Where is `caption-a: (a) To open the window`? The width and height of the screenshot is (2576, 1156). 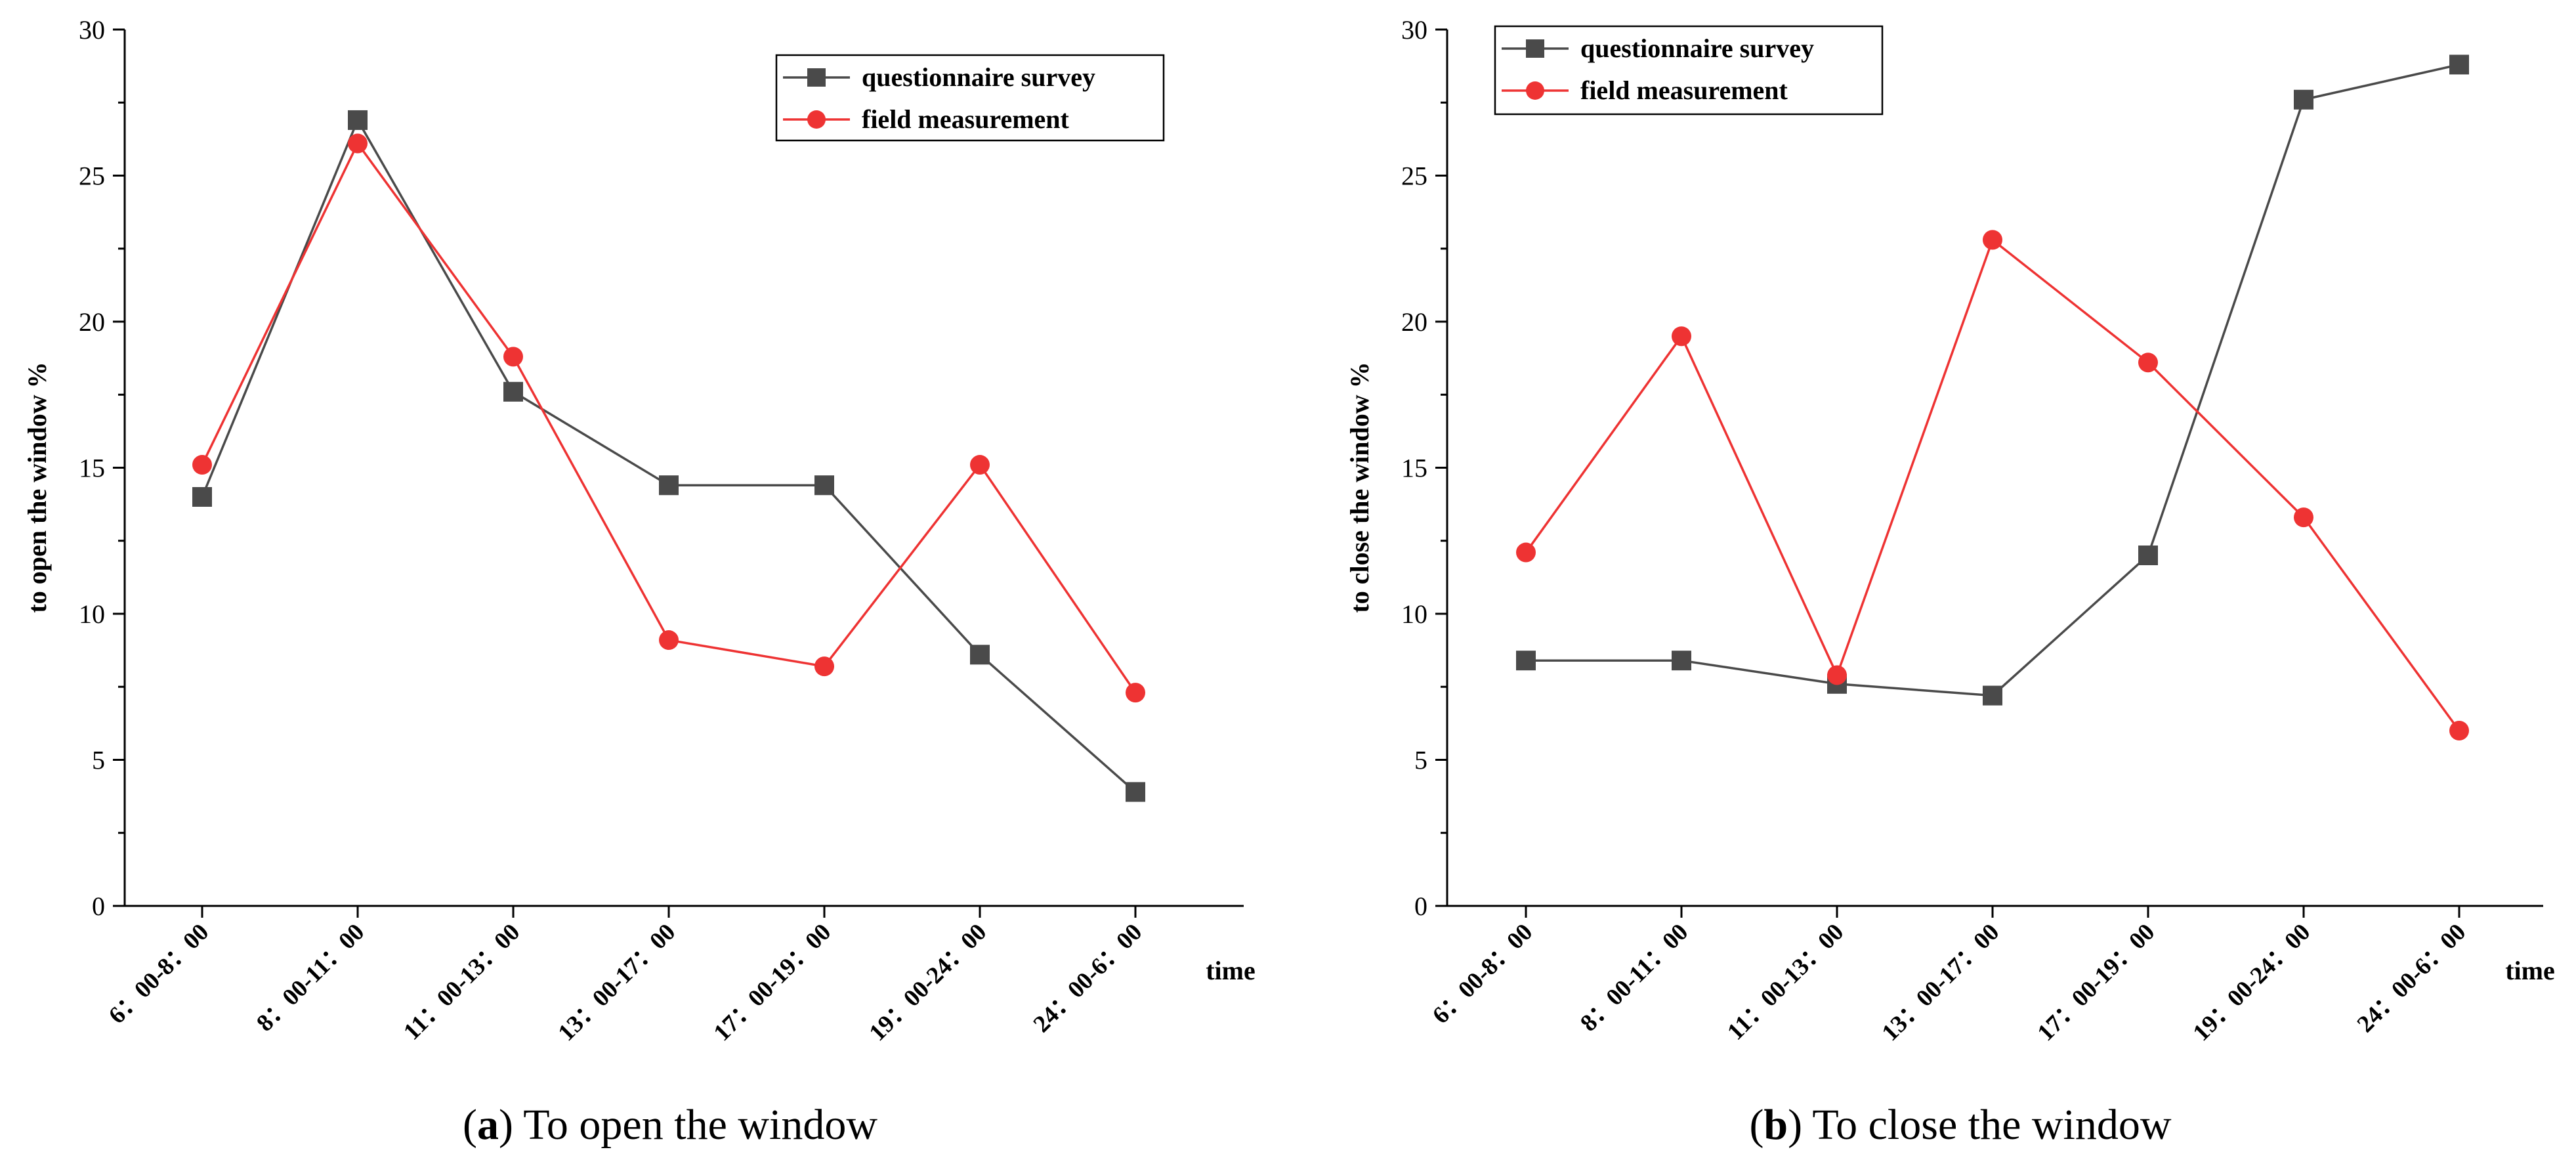
caption-a: (a) To open the window is located at coordinates (670, 1125).